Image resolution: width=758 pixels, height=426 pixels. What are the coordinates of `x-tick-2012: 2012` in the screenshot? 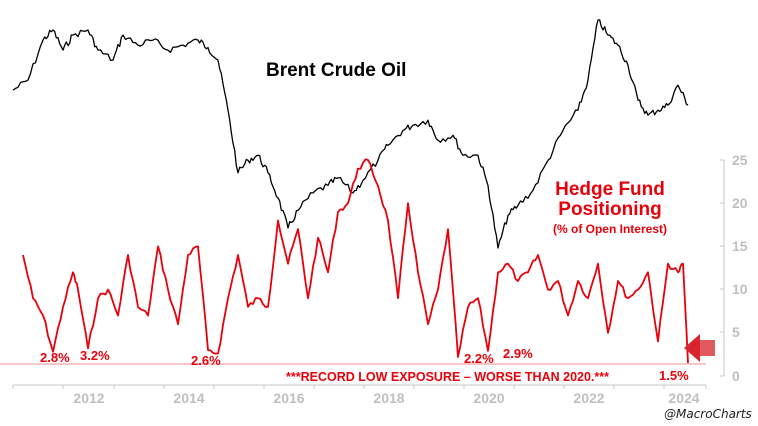 It's located at (89, 398).